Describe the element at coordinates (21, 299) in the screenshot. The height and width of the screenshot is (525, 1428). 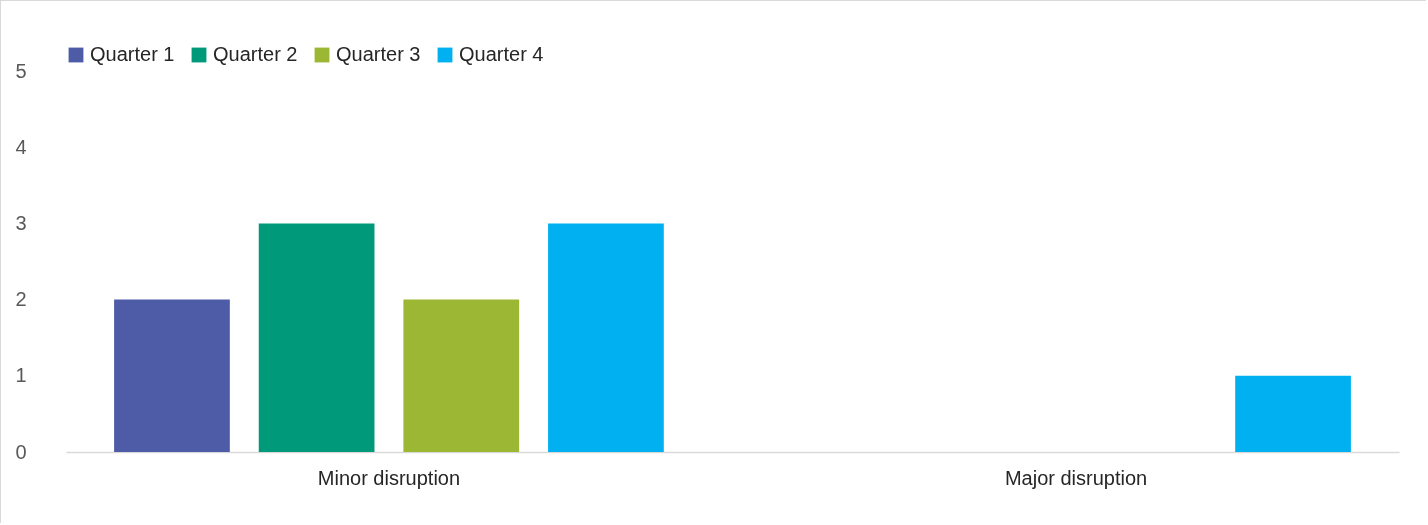
I see `y-tick-label: 2` at that location.